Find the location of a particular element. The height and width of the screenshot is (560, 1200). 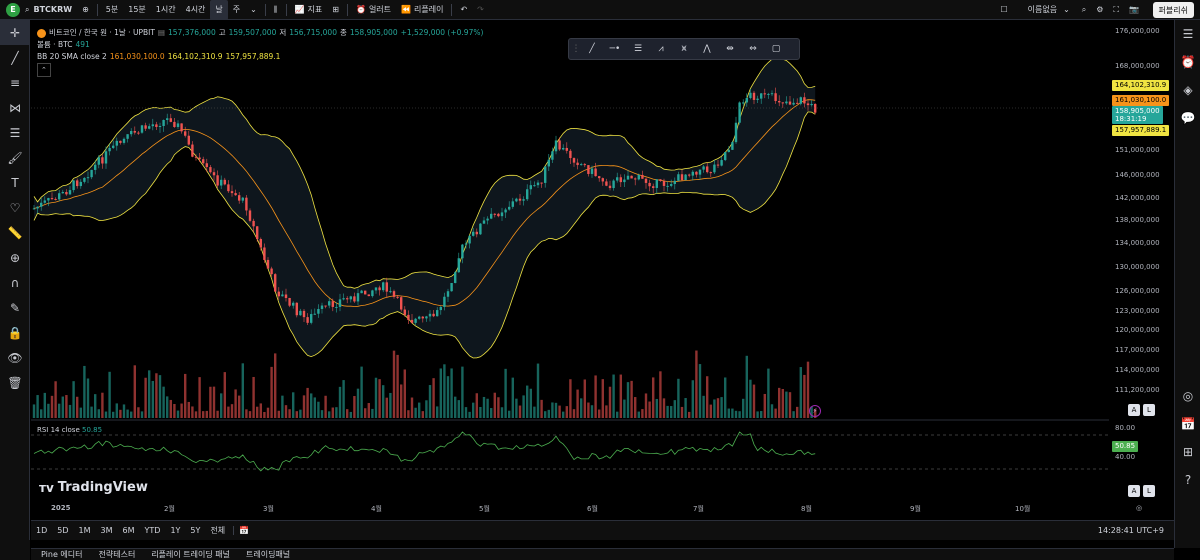

range-1d: 1D is located at coordinates (42, 530).